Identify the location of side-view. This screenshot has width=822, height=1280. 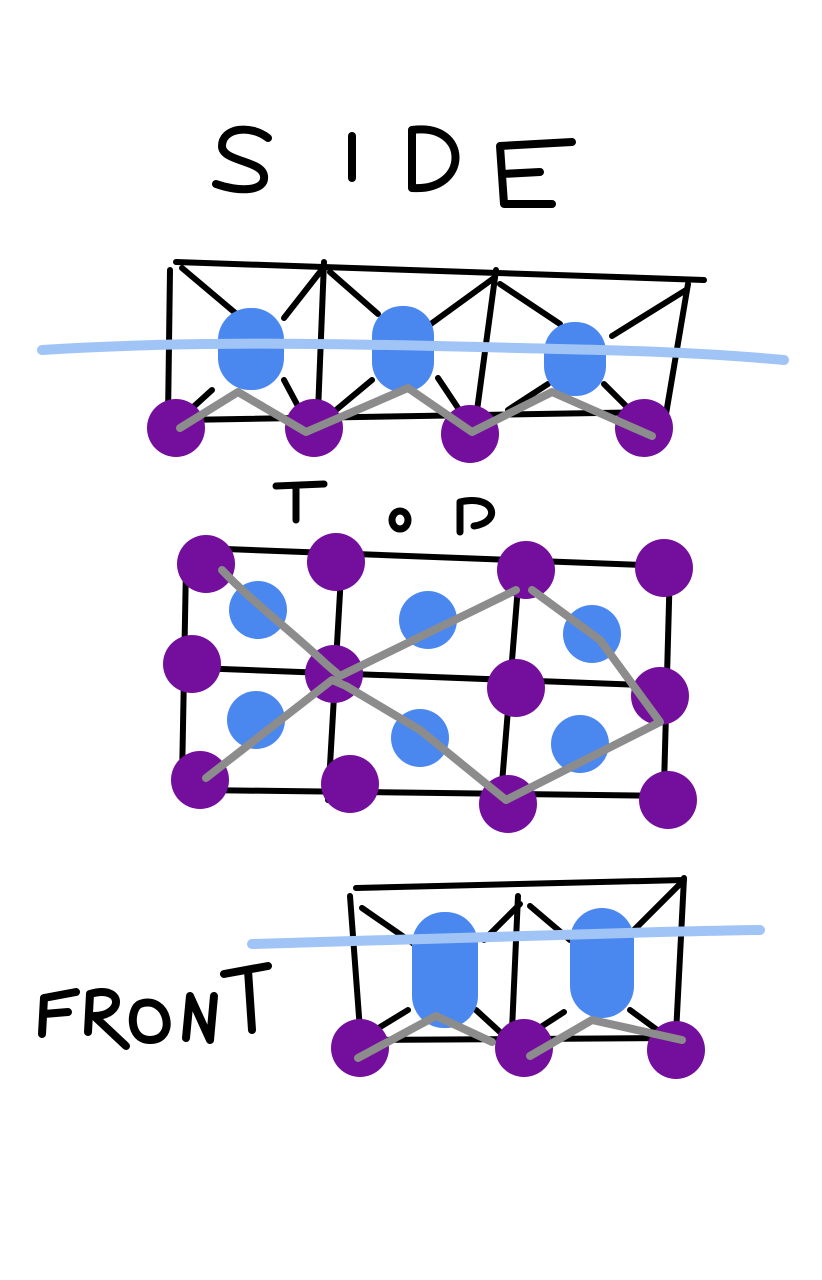
(413, 361).